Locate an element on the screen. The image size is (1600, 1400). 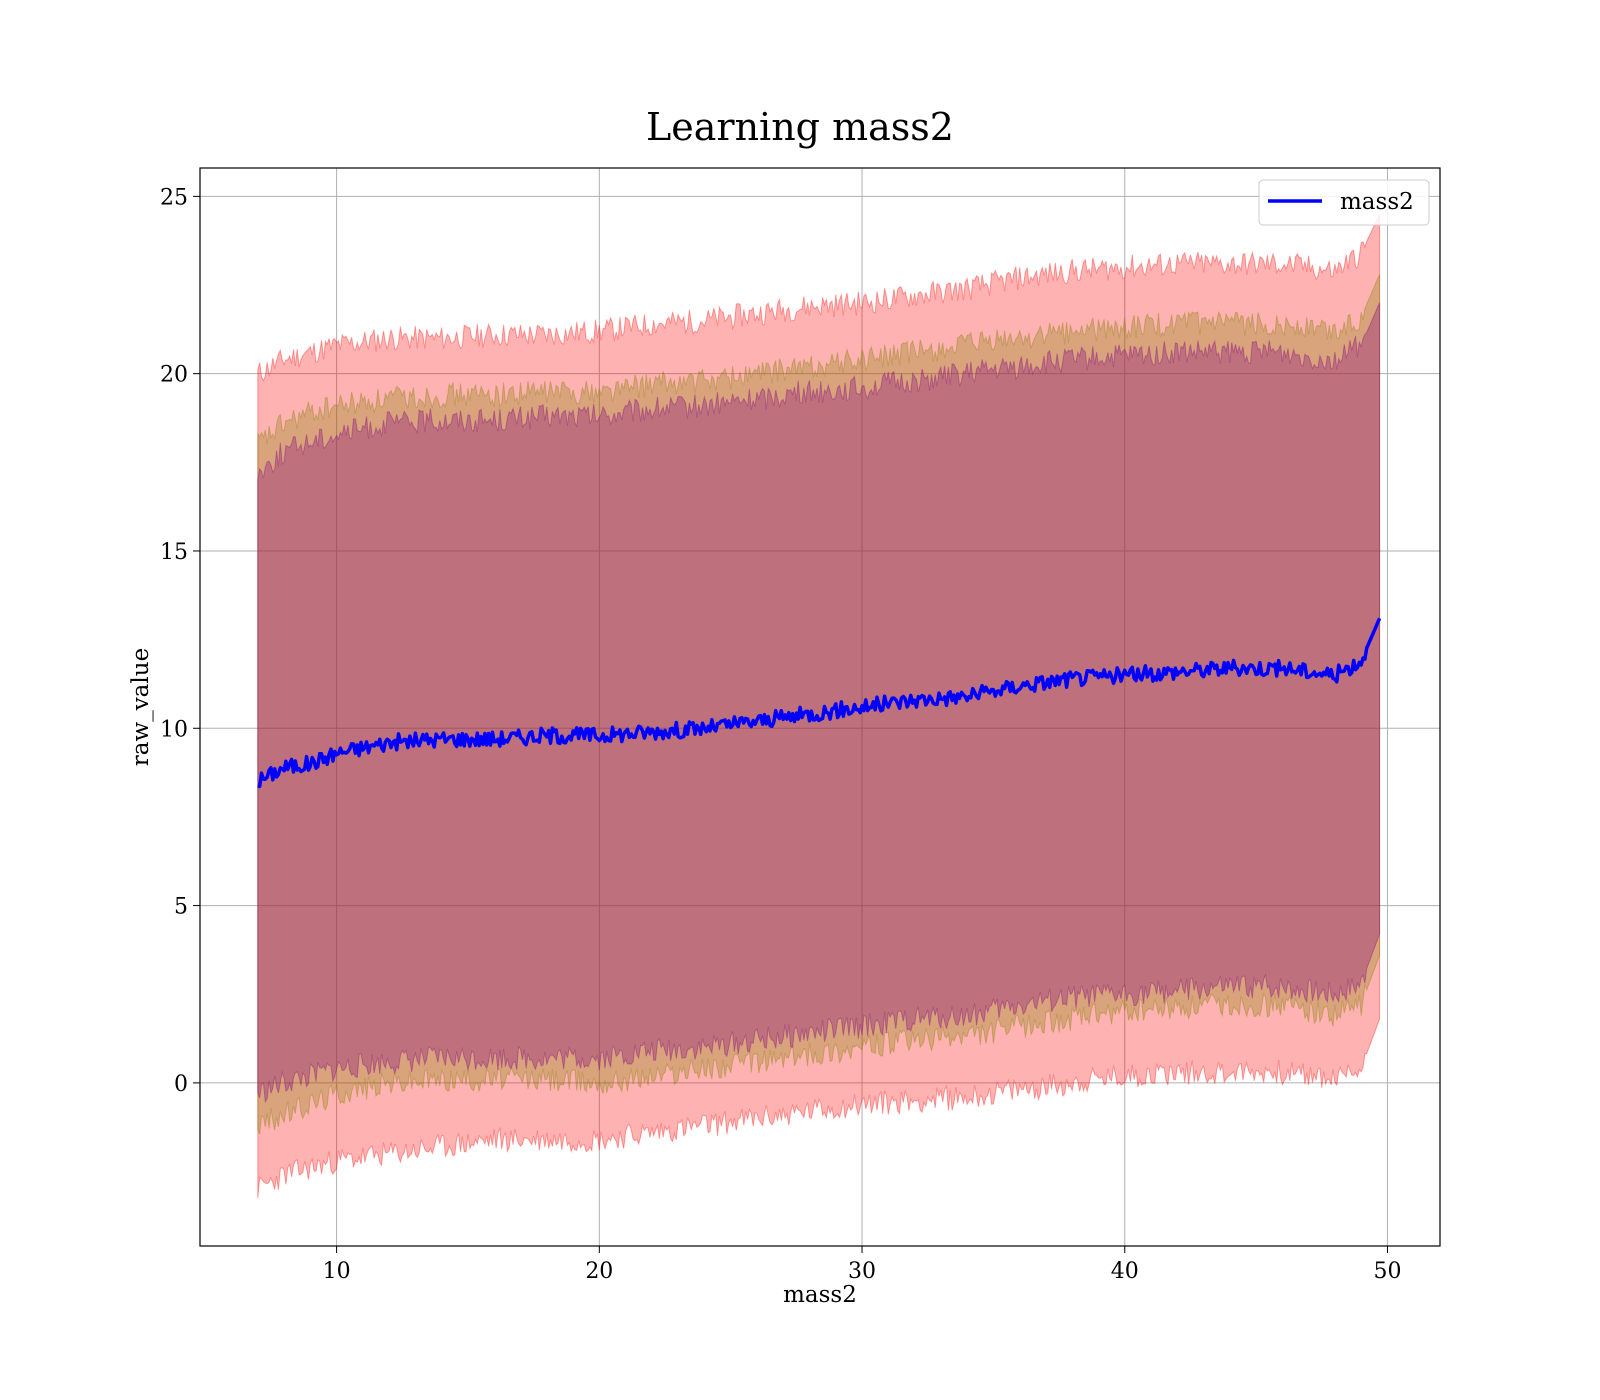
legend-box is located at coordinates (1344, 202).